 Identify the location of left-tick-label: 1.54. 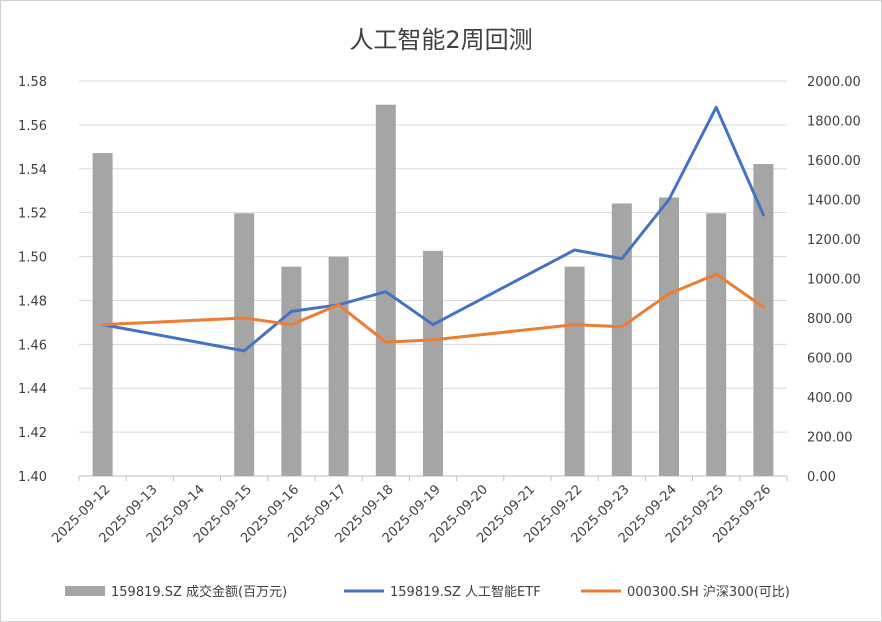
(32, 170).